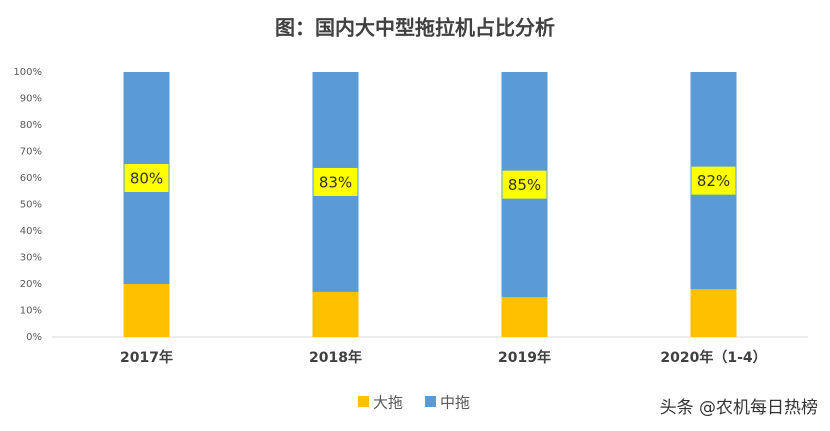 The width and height of the screenshot is (830, 431). I want to click on y-tick-label: 60%, so click(31, 178).